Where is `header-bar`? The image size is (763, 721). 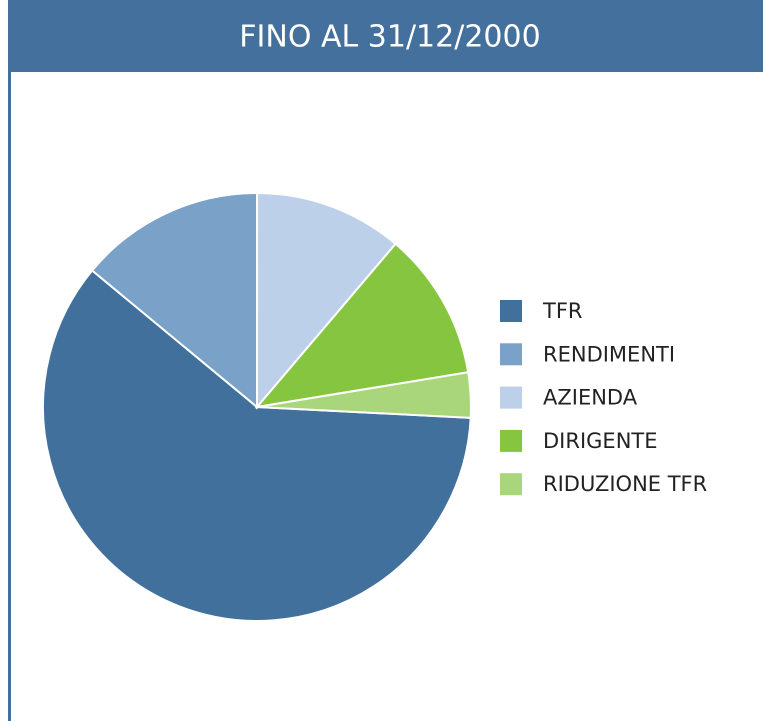 header-bar is located at coordinates (386, 36).